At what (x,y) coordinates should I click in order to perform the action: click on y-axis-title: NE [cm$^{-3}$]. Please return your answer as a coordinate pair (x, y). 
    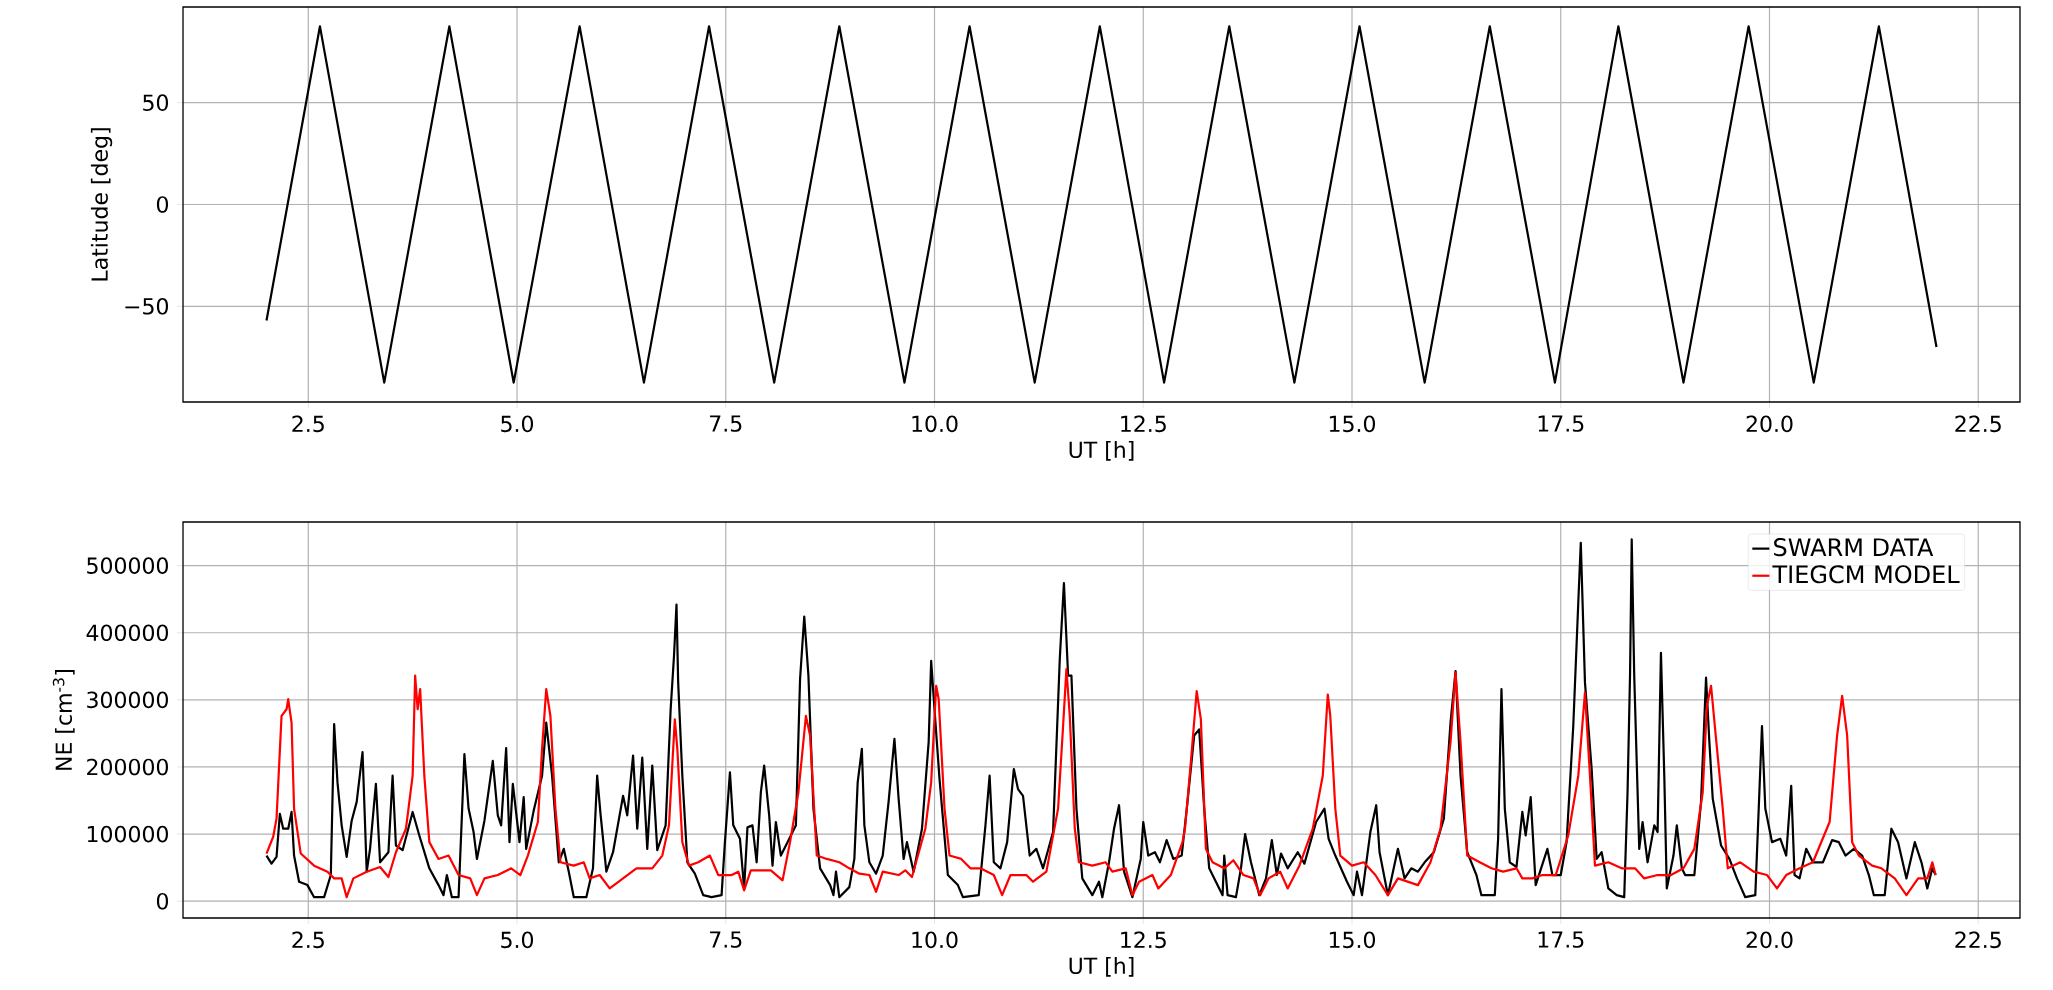
    Looking at the image, I should click on (63, 719).